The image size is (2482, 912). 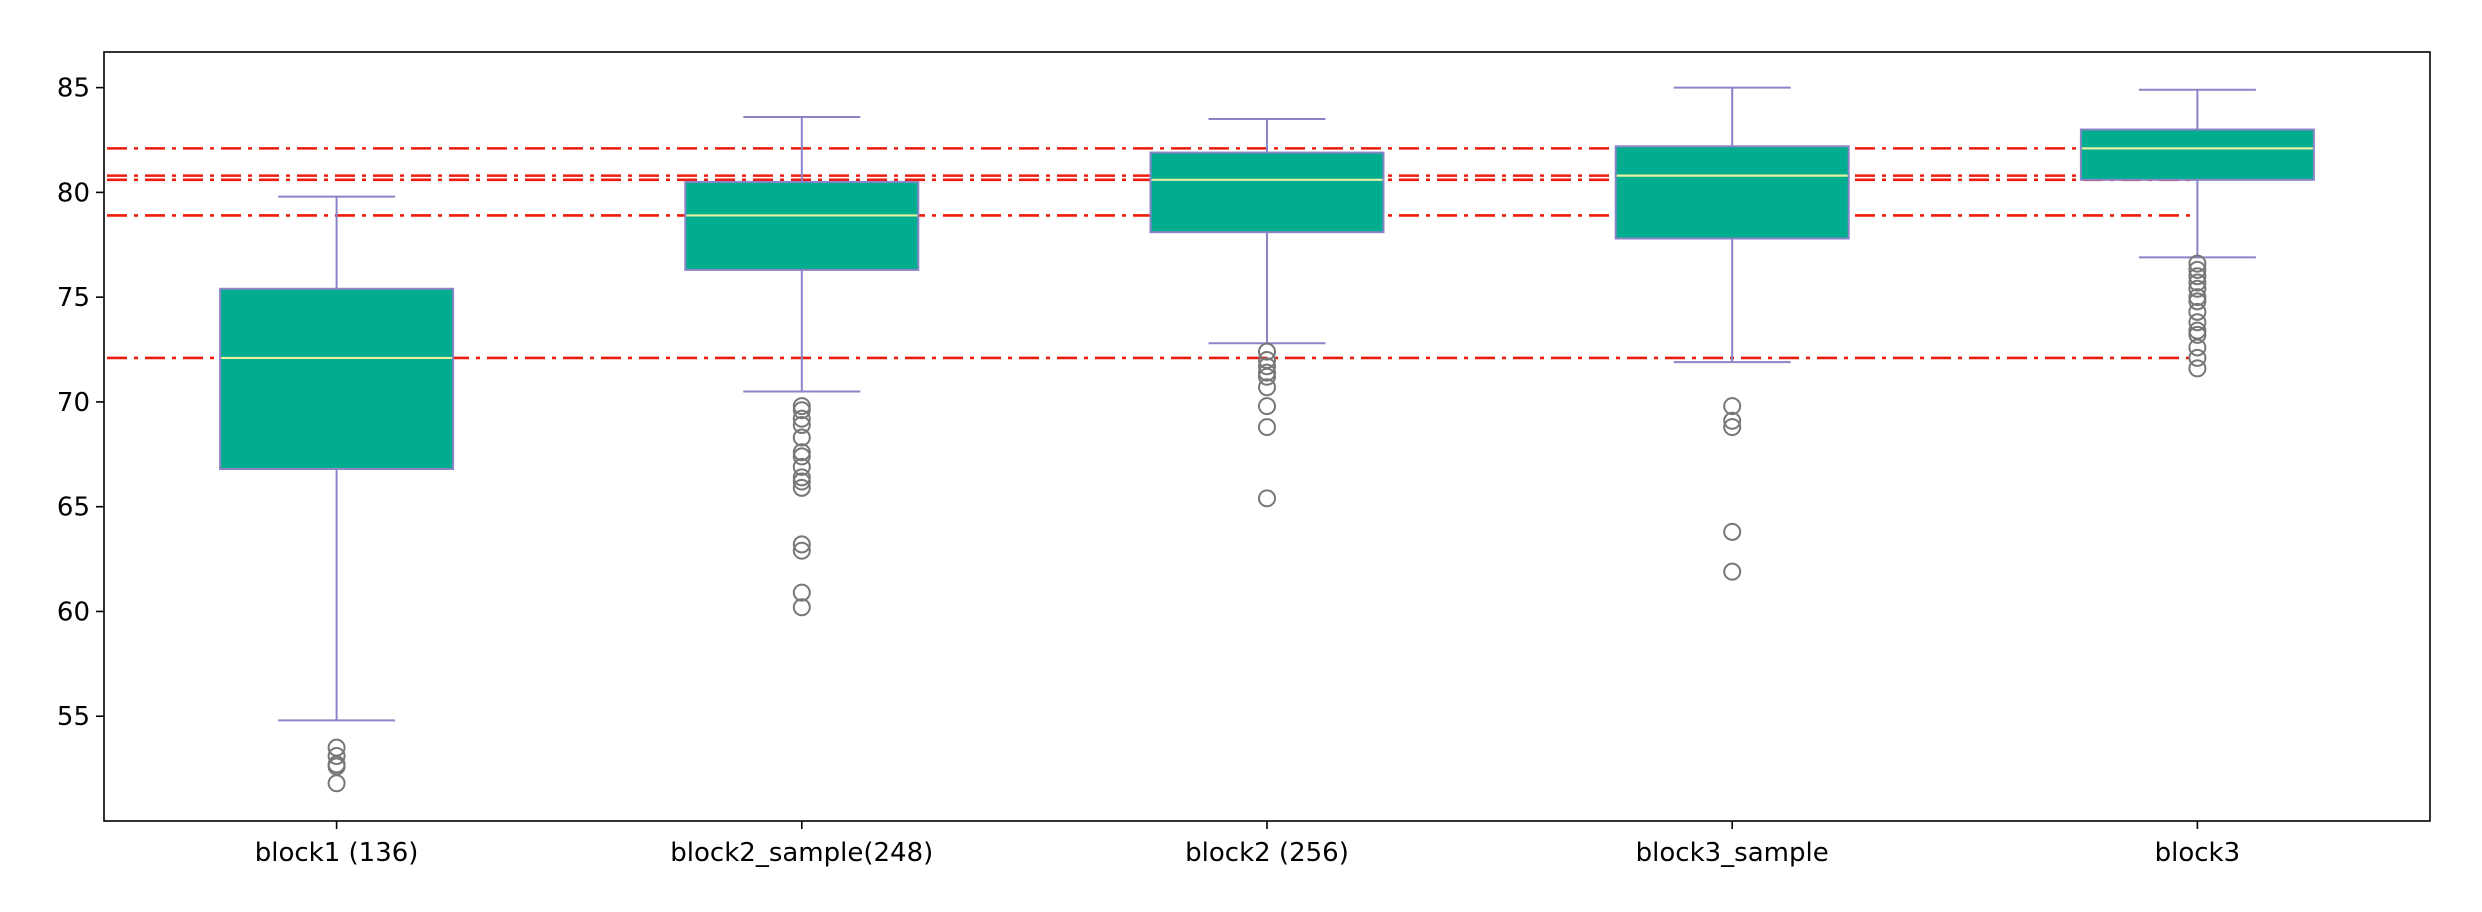 I want to click on y-tick-label: 75, so click(x=73, y=298).